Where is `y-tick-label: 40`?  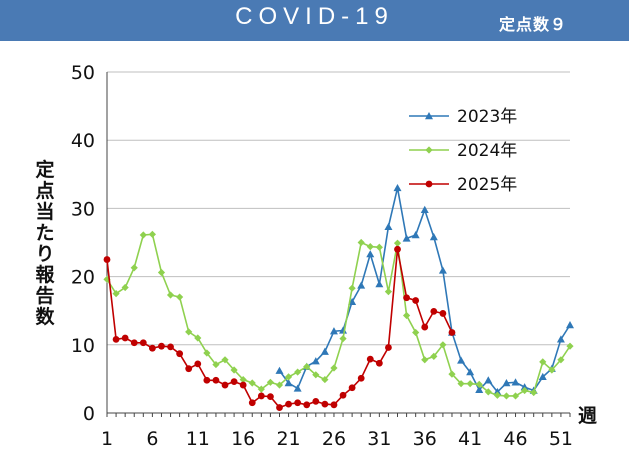
y-tick-label: 40 is located at coordinates (83, 141).